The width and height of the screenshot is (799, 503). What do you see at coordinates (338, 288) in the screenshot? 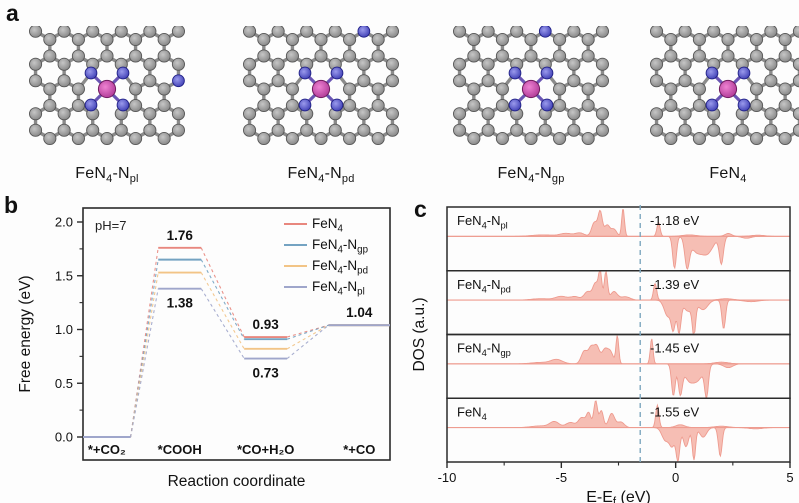
I see `legend-label: FeN4-Npl` at bounding box center [338, 288].